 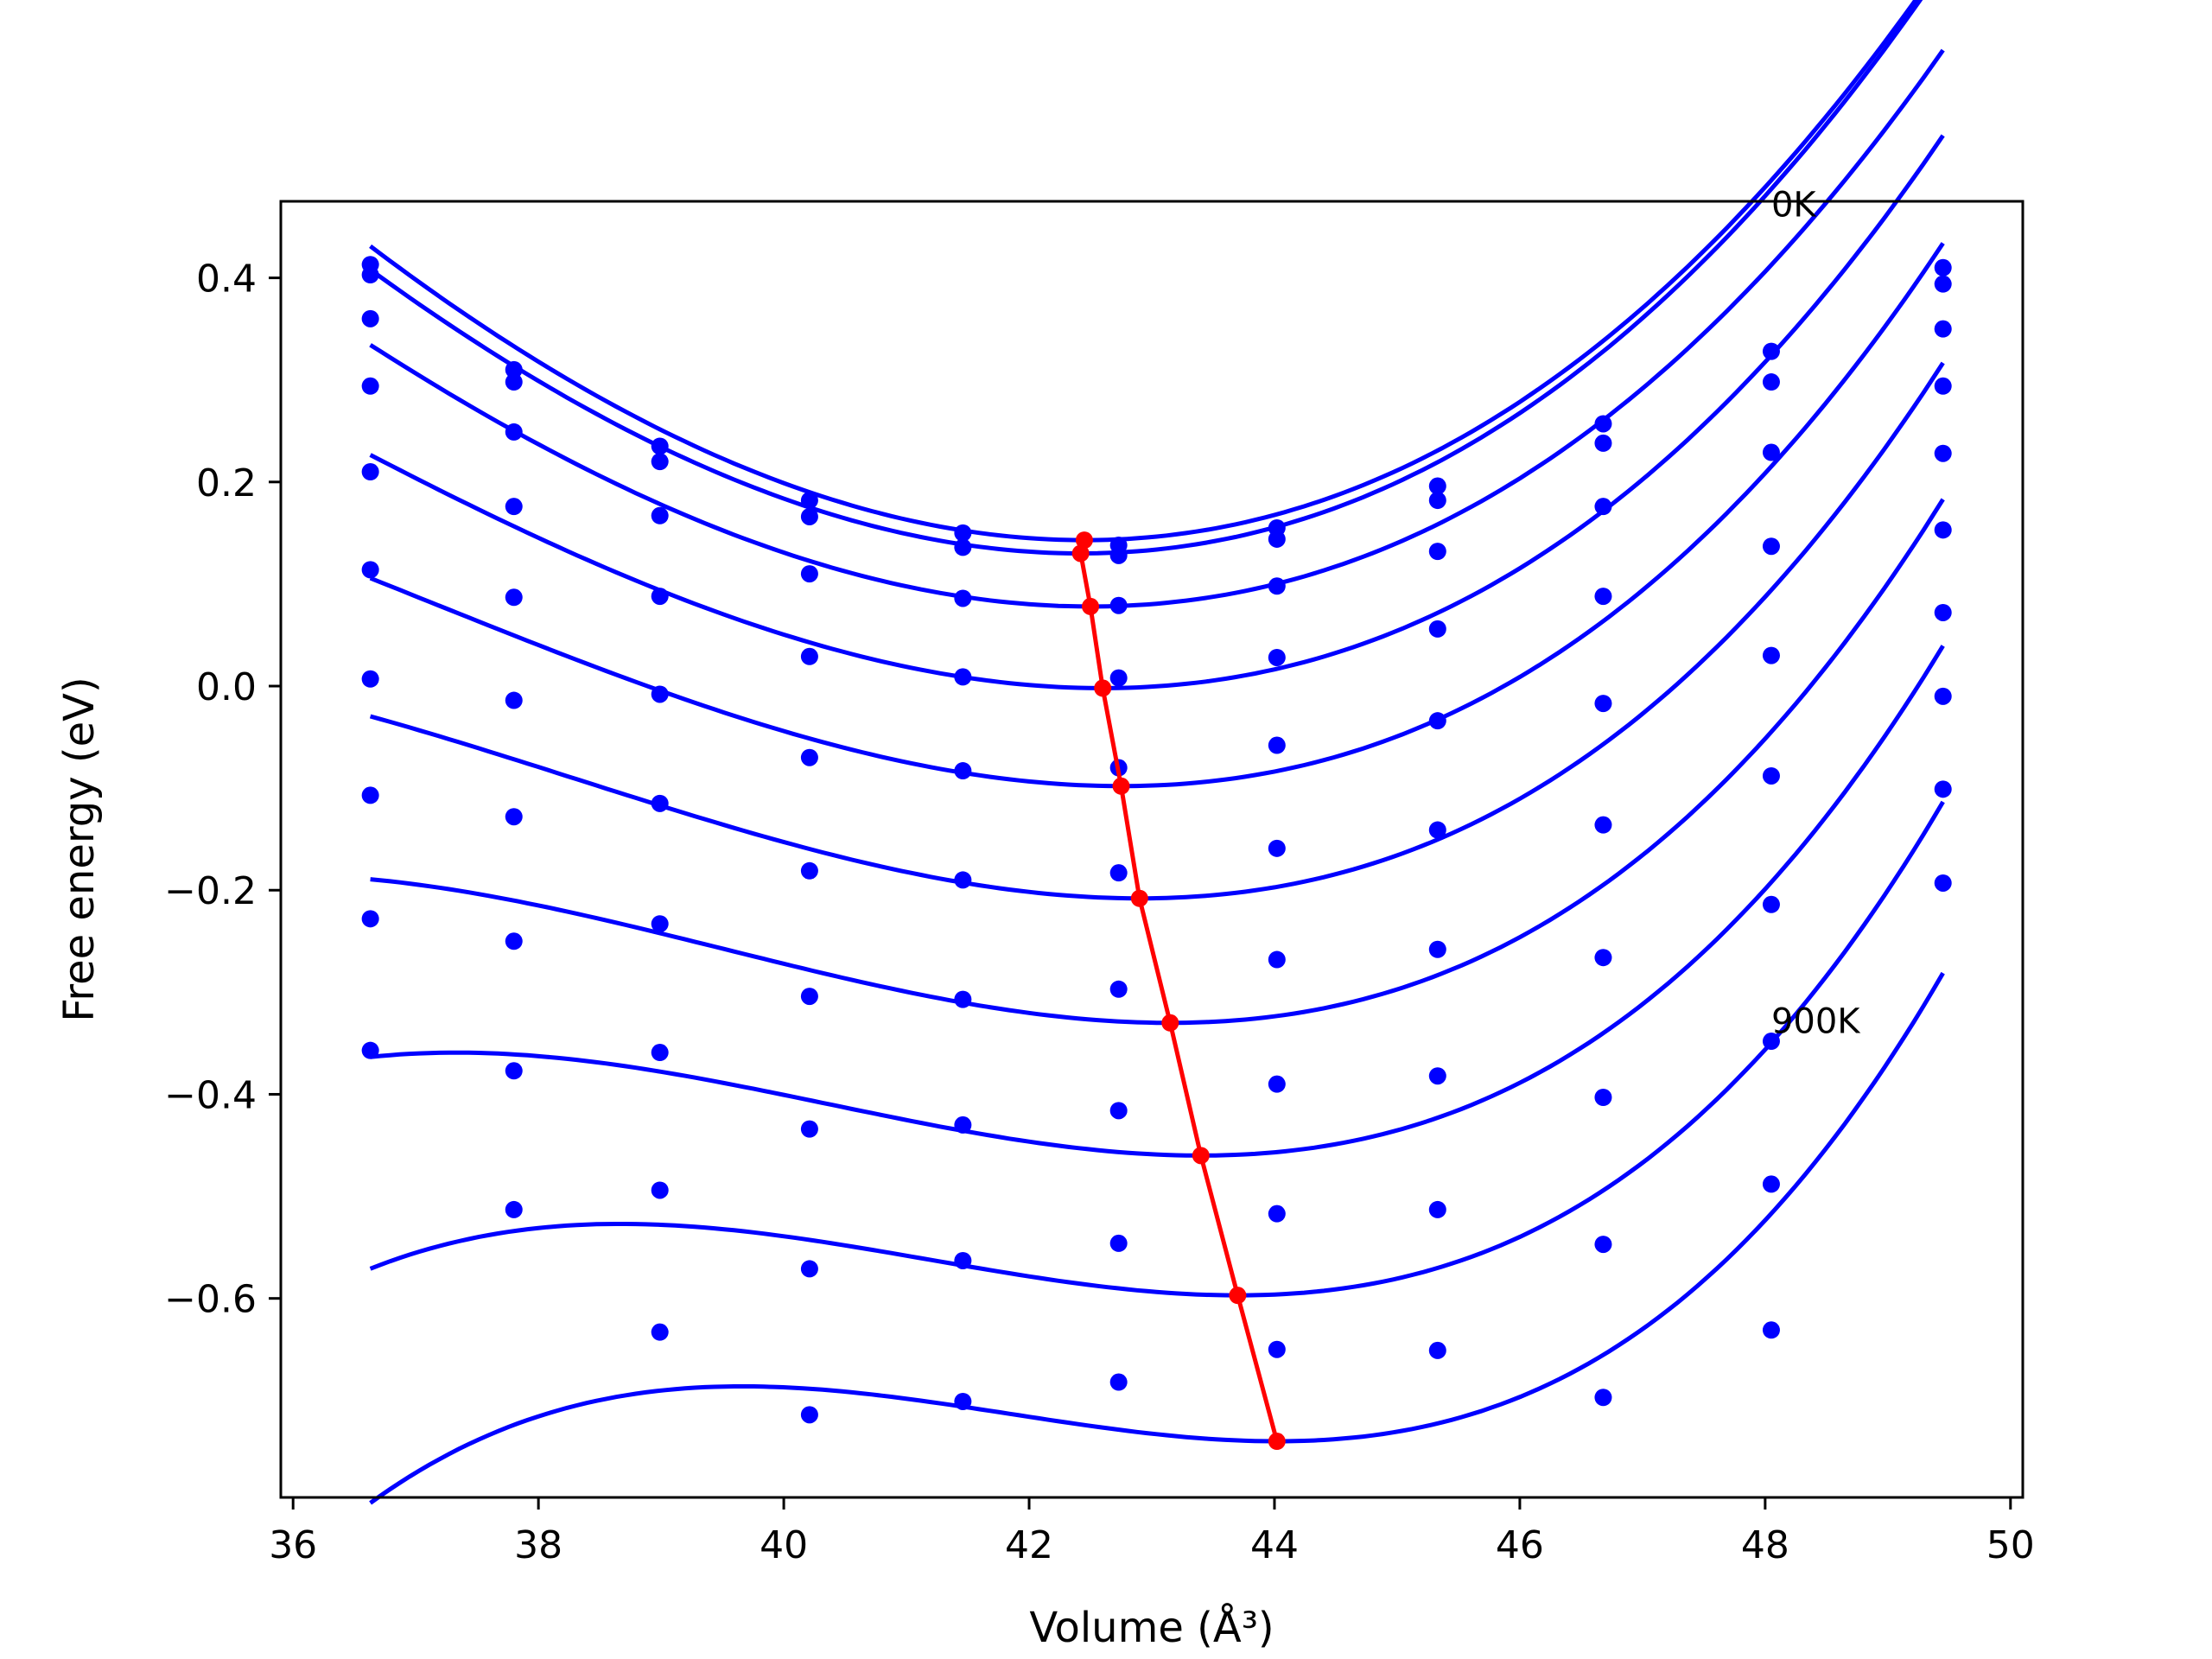 I want to click on minima-path, so click(x=1178, y=991).